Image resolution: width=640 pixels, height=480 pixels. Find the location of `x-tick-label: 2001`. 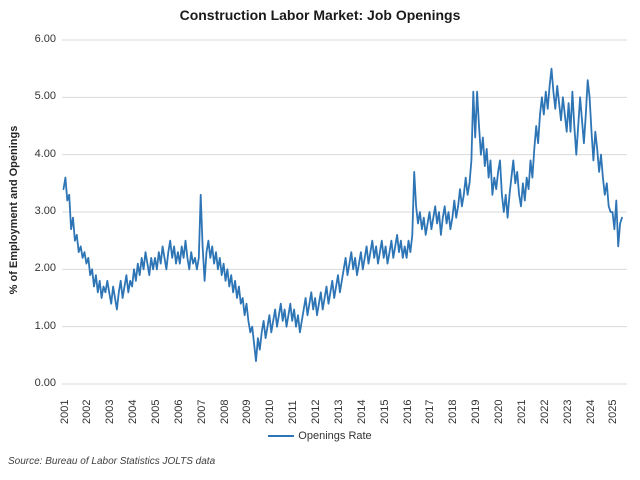

x-tick-label: 2001 is located at coordinates (64, 411).